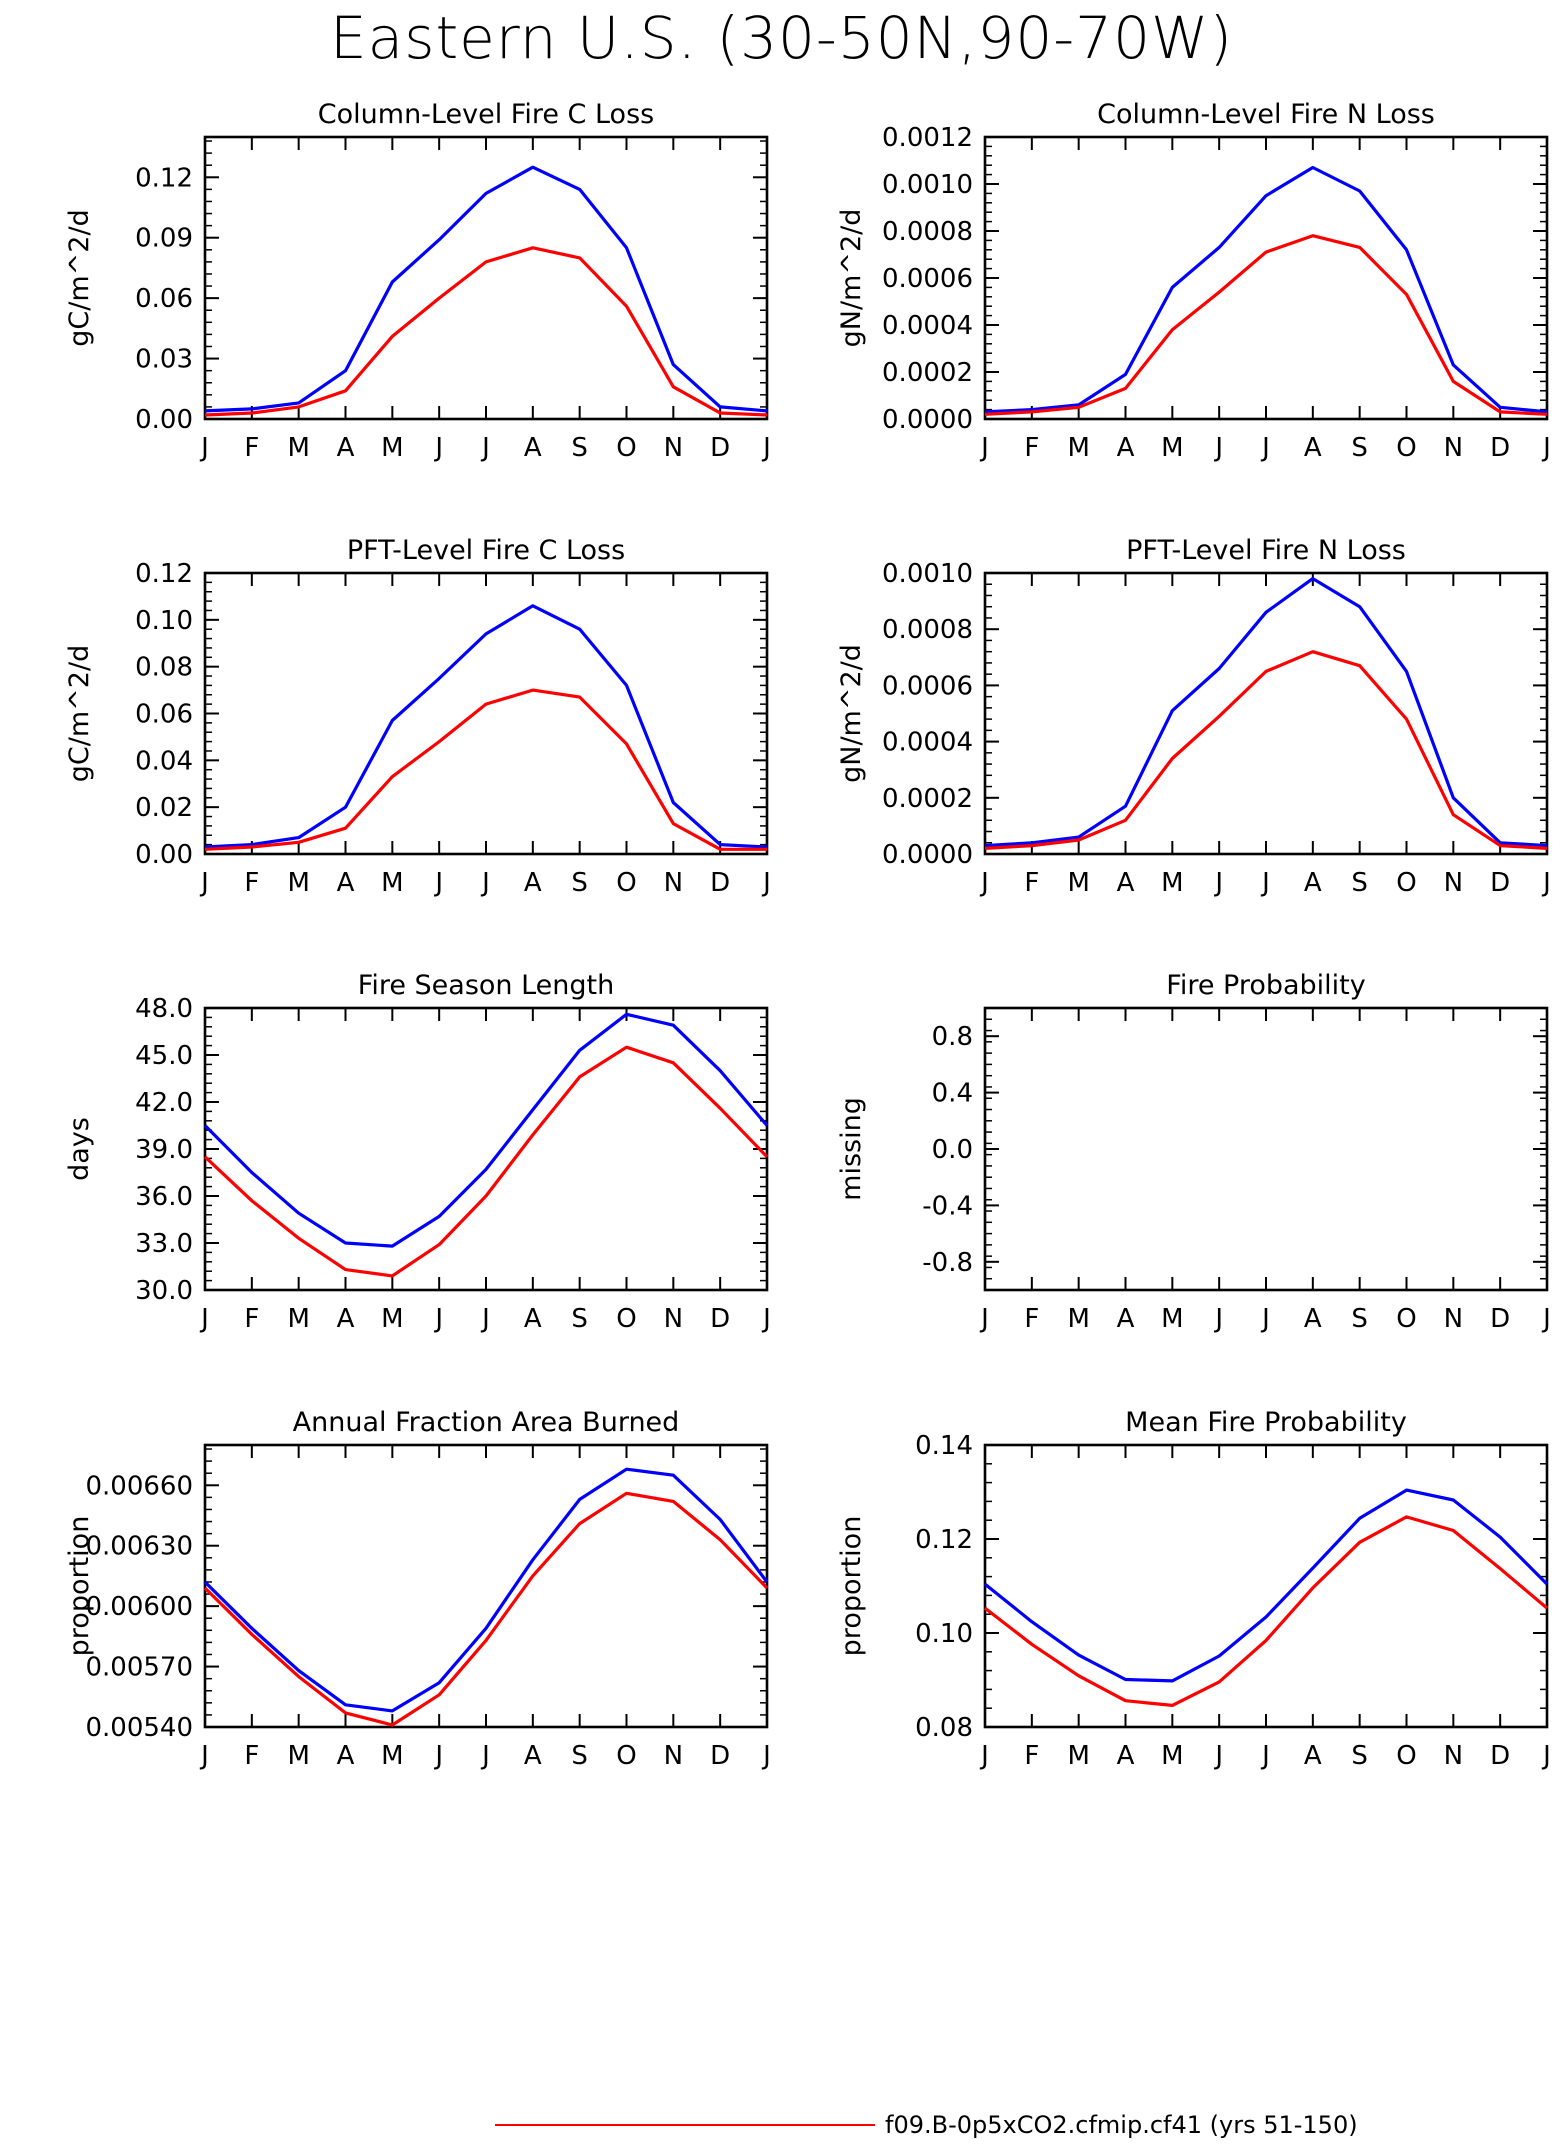  Describe the element at coordinates (164, 761) in the screenshot. I see `y-tick-label: 0.04` at that location.